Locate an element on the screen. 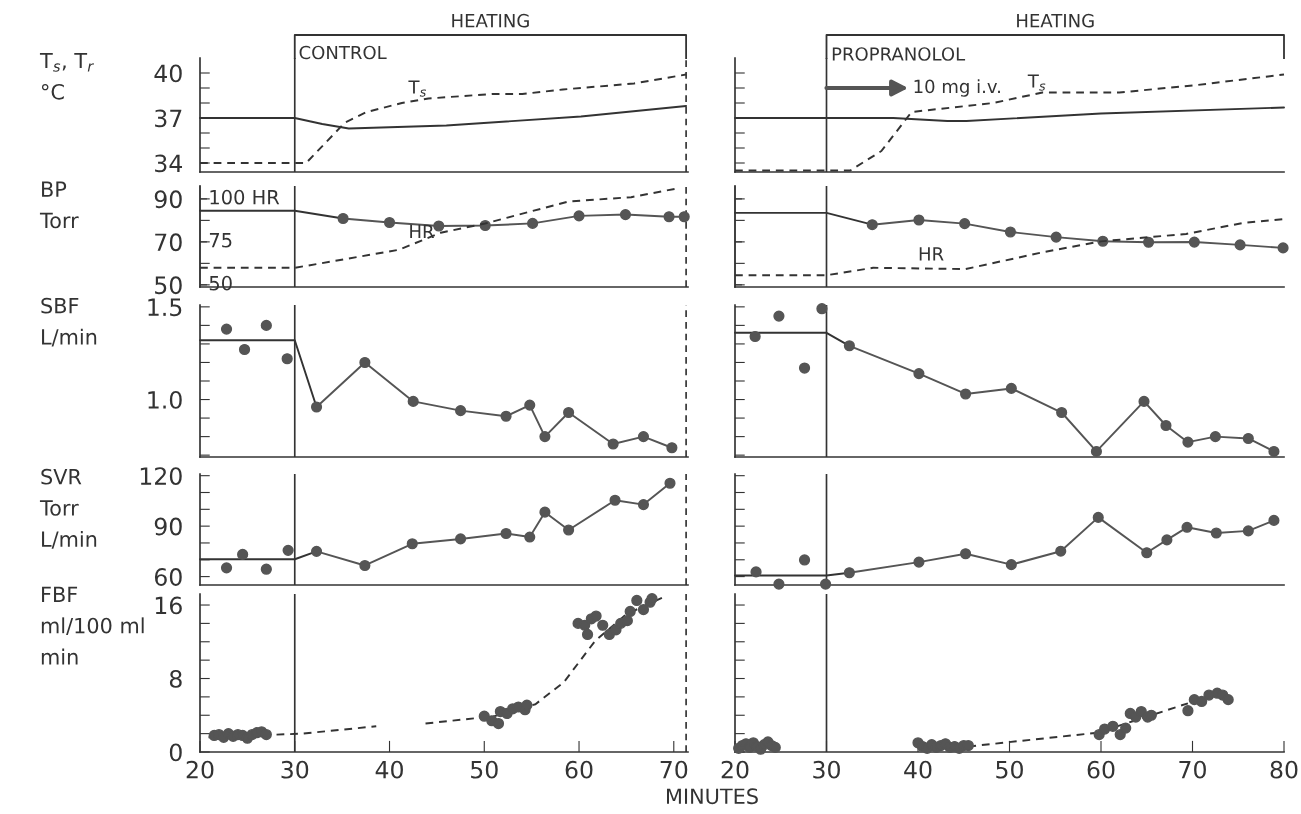 The image size is (1301, 814). y-tick-label: 40 is located at coordinates (168, 73).